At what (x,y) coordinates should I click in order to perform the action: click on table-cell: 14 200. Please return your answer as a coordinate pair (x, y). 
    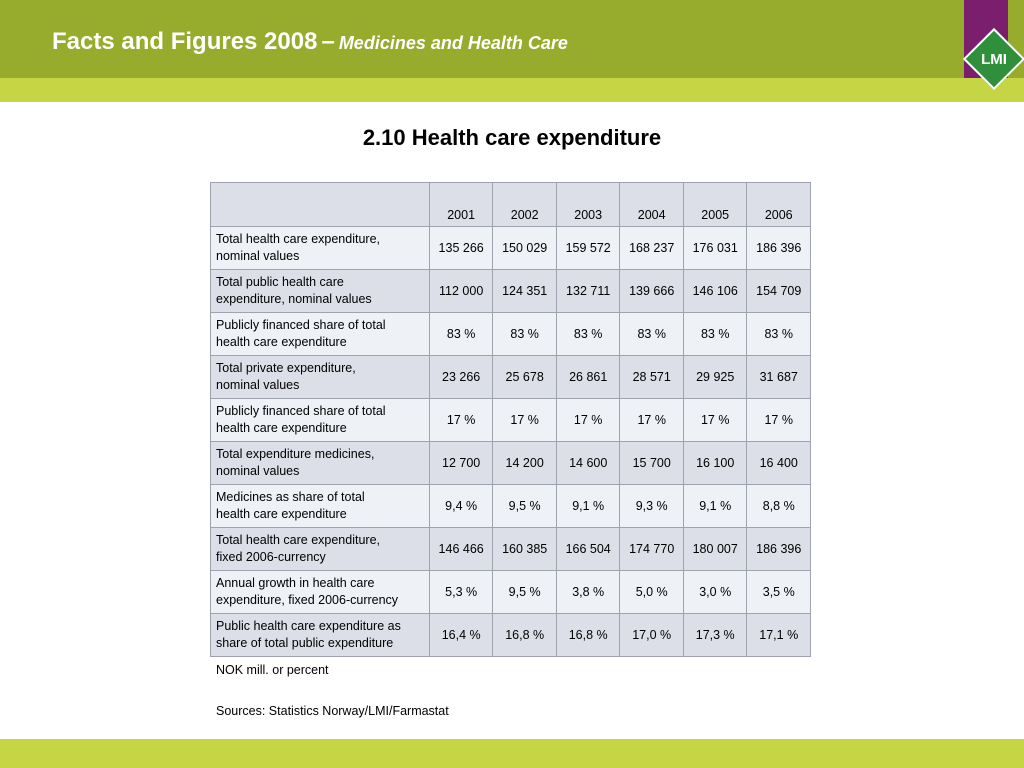
    Looking at the image, I should click on (524, 463).